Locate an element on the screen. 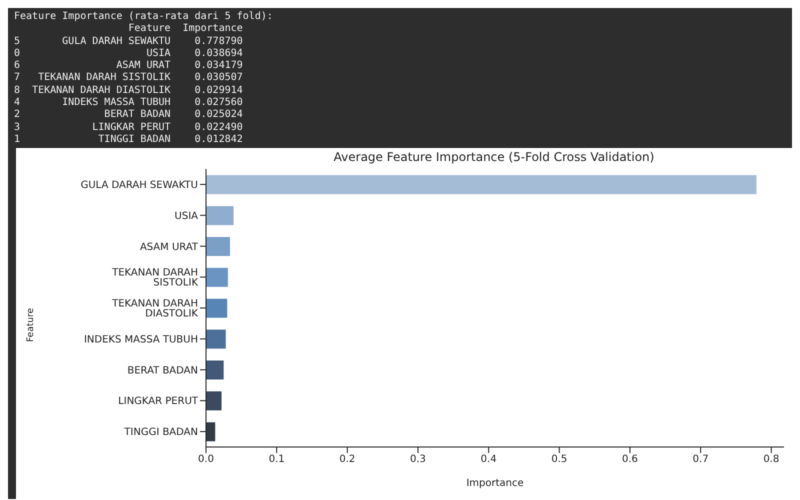 Image resolution: width=800 pixels, height=500 pixels. text: 0 USIA 0.038694 is located at coordinates (129, 54).